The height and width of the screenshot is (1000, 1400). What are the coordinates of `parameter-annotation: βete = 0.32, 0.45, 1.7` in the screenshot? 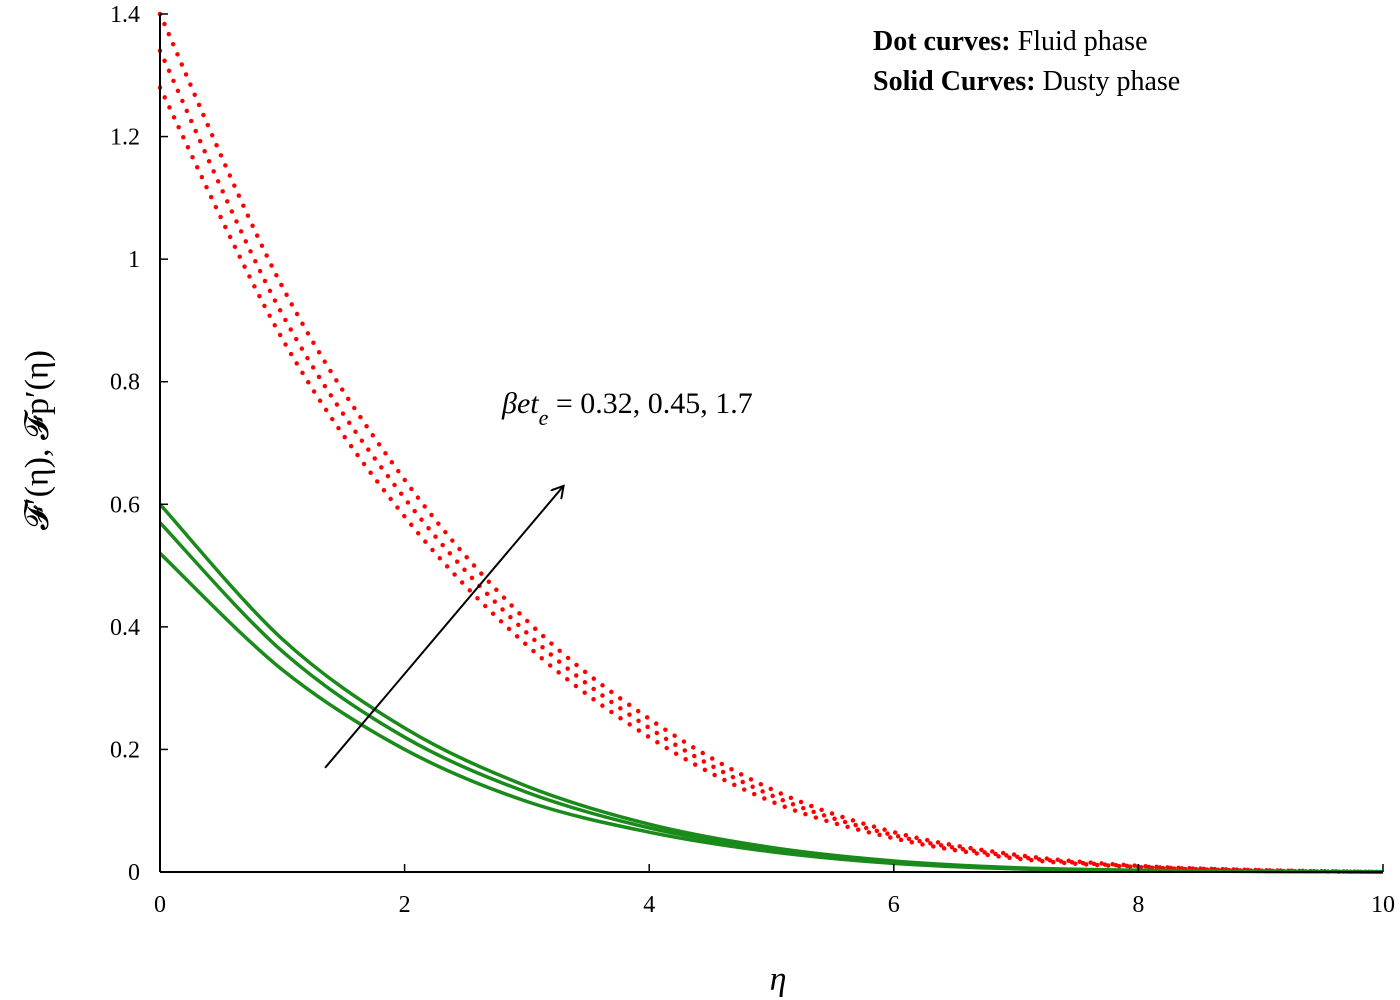 It's located at (538, 578).